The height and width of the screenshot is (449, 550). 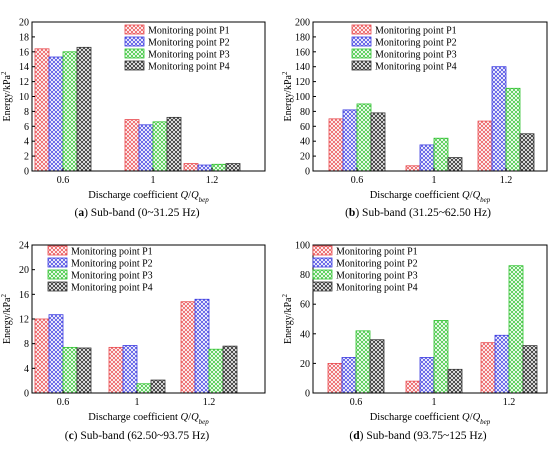 I want to click on y-tick-label: 60, so click(x=305, y=305).